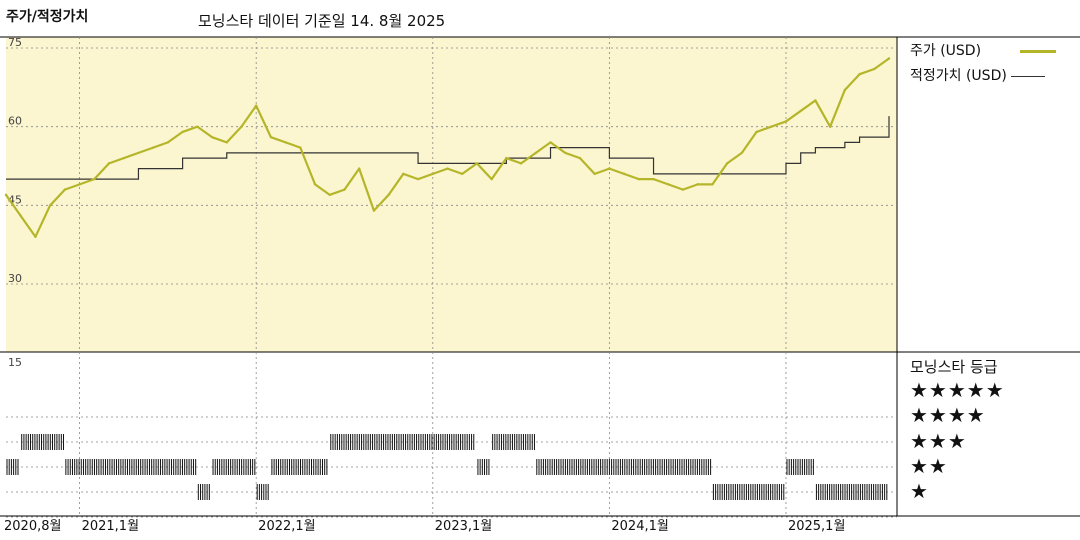  Describe the element at coordinates (958, 76) in the screenshot. I see `legend-fair-value-label: 적정가치 (USD)` at that location.